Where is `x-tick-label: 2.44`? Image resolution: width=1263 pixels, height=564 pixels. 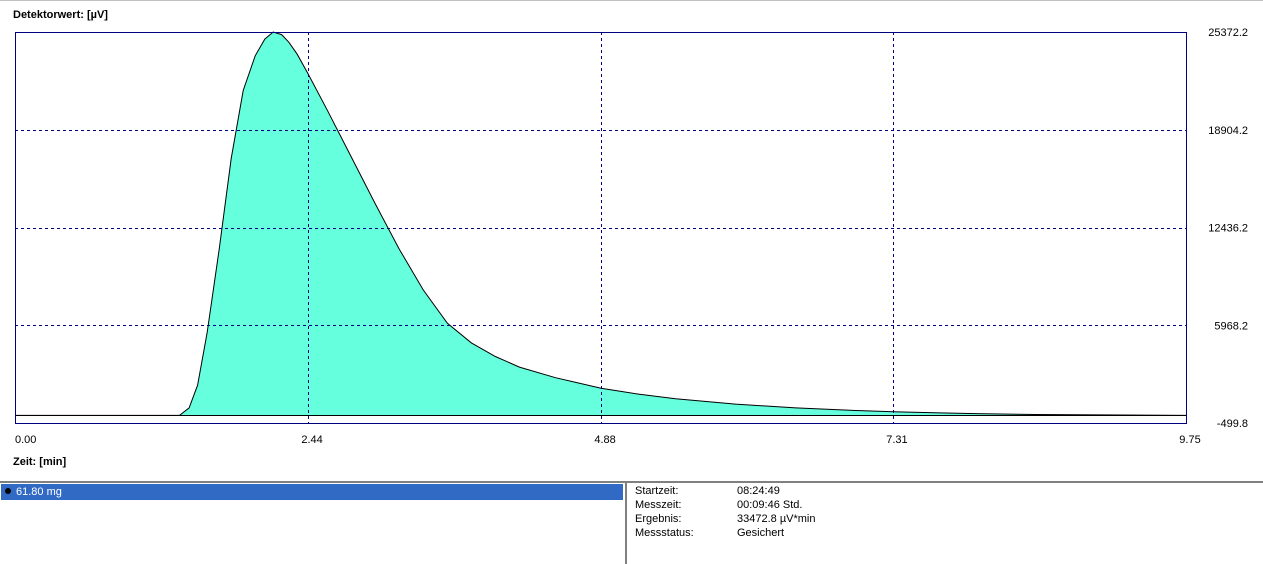 x-tick-label: 2.44 is located at coordinates (311, 440).